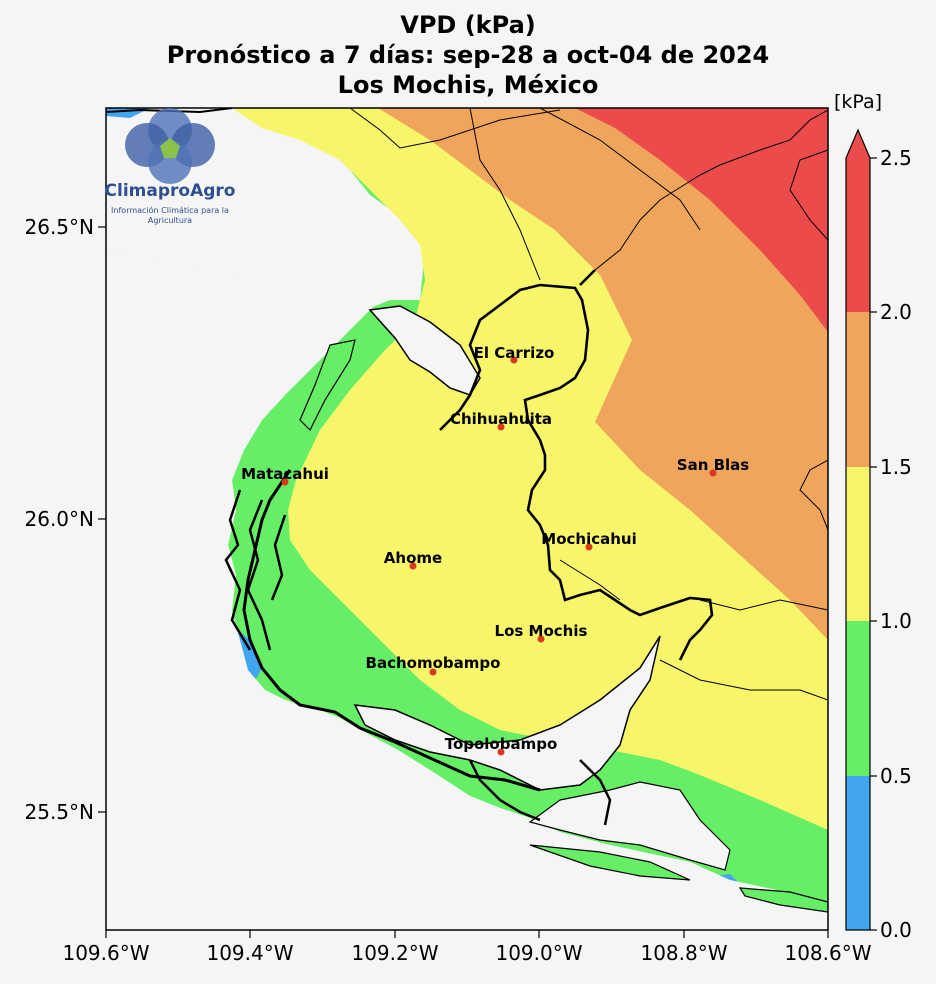 The image size is (936, 984). Describe the element at coordinates (60, 812) in the screenshot. I see `y-tick-25-5: 25.5°N` at that location.